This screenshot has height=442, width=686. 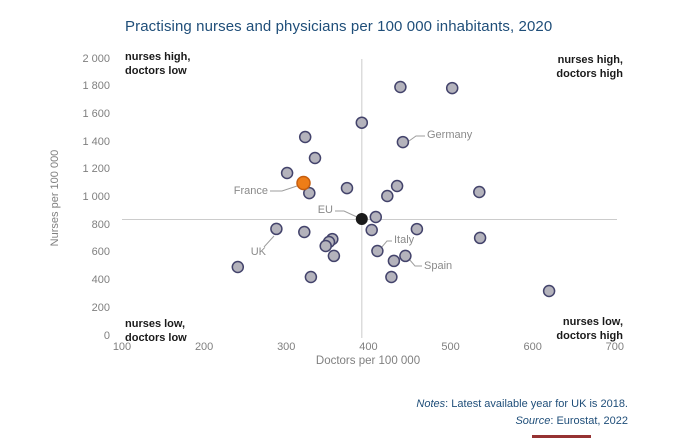 What do you see at coordinates (303, 183) in the screenshot?
I see `data-point-france` at bounding box center [303, 183].